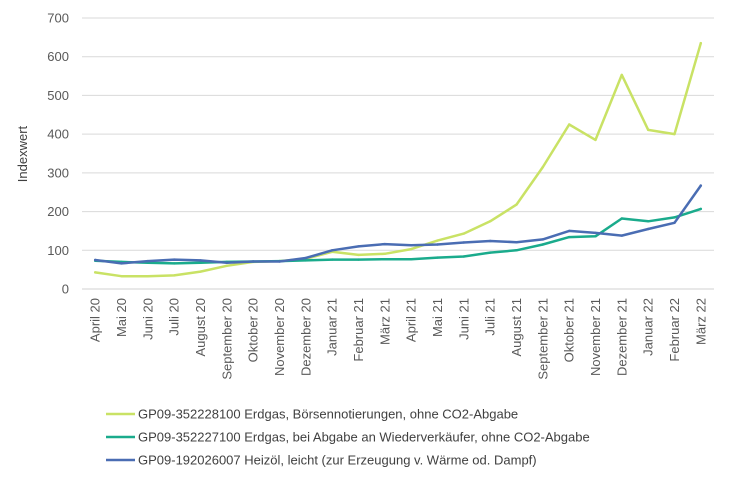 This screenshot has height=477, width=731. What do you see at coordinates (58, 154) in the screenshot?
I see `y-axis-ticks: 0 100 200 300 400 500 600 700` at bounding box center [58, 154].